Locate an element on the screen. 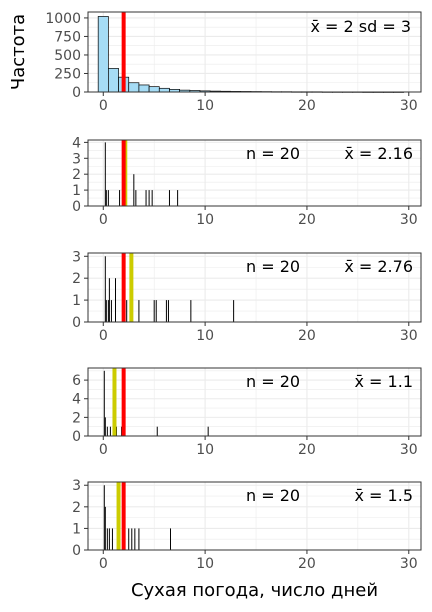 Image resolution: width=432 pixels, height=612 pixels. sample-mean-label: x̄ = 2.76 is located at coordinates (378, 266).